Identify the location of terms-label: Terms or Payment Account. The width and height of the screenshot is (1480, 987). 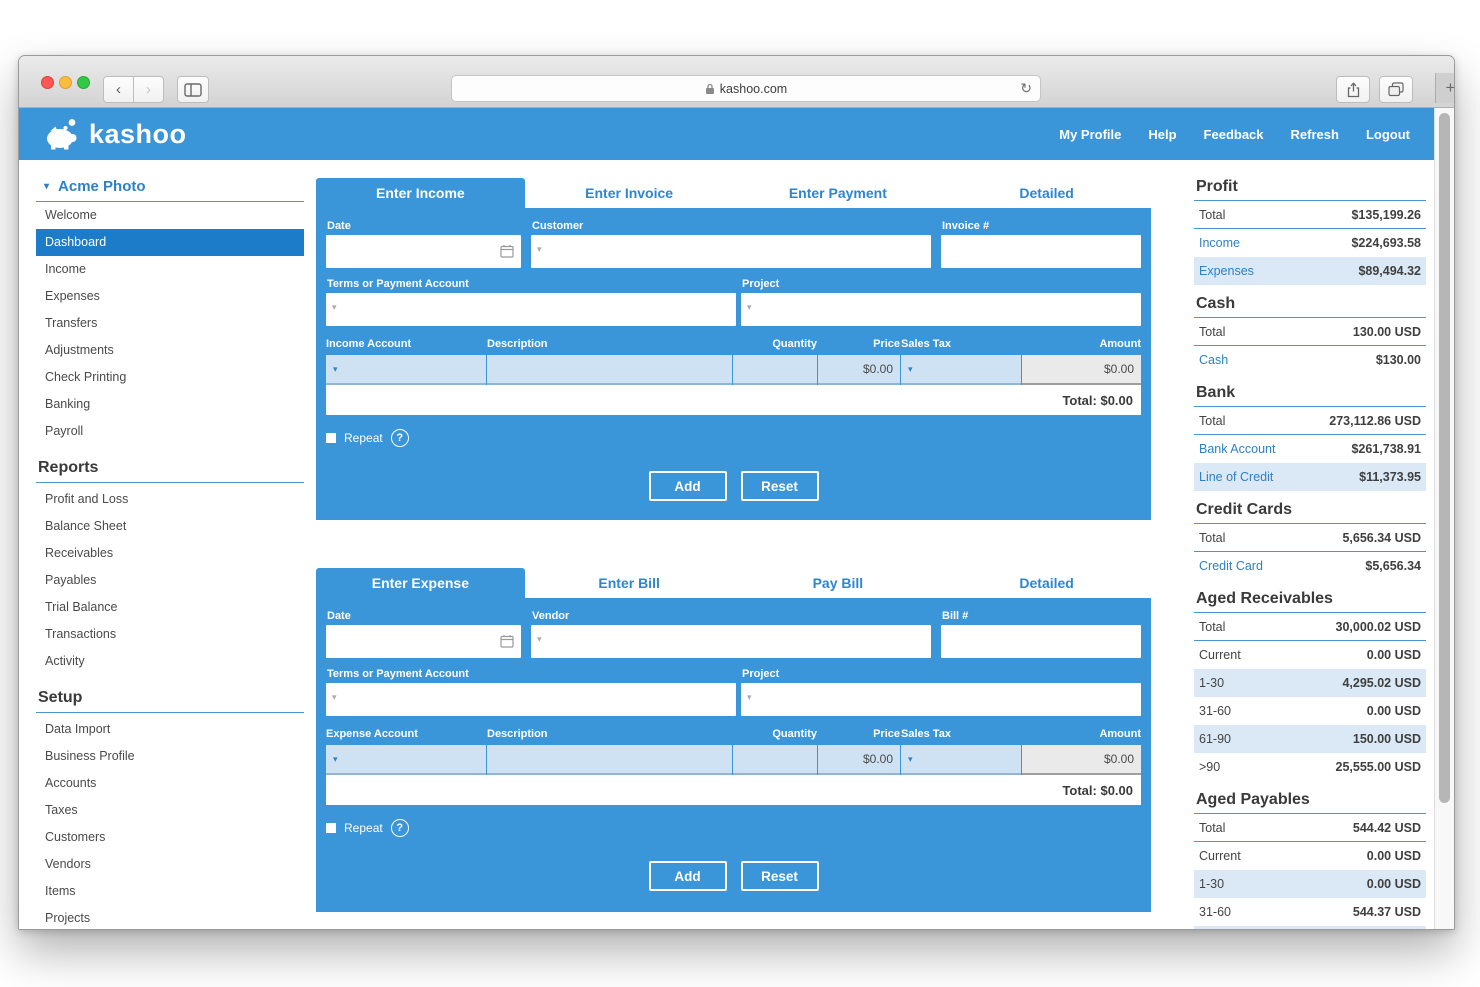
(398, 674).